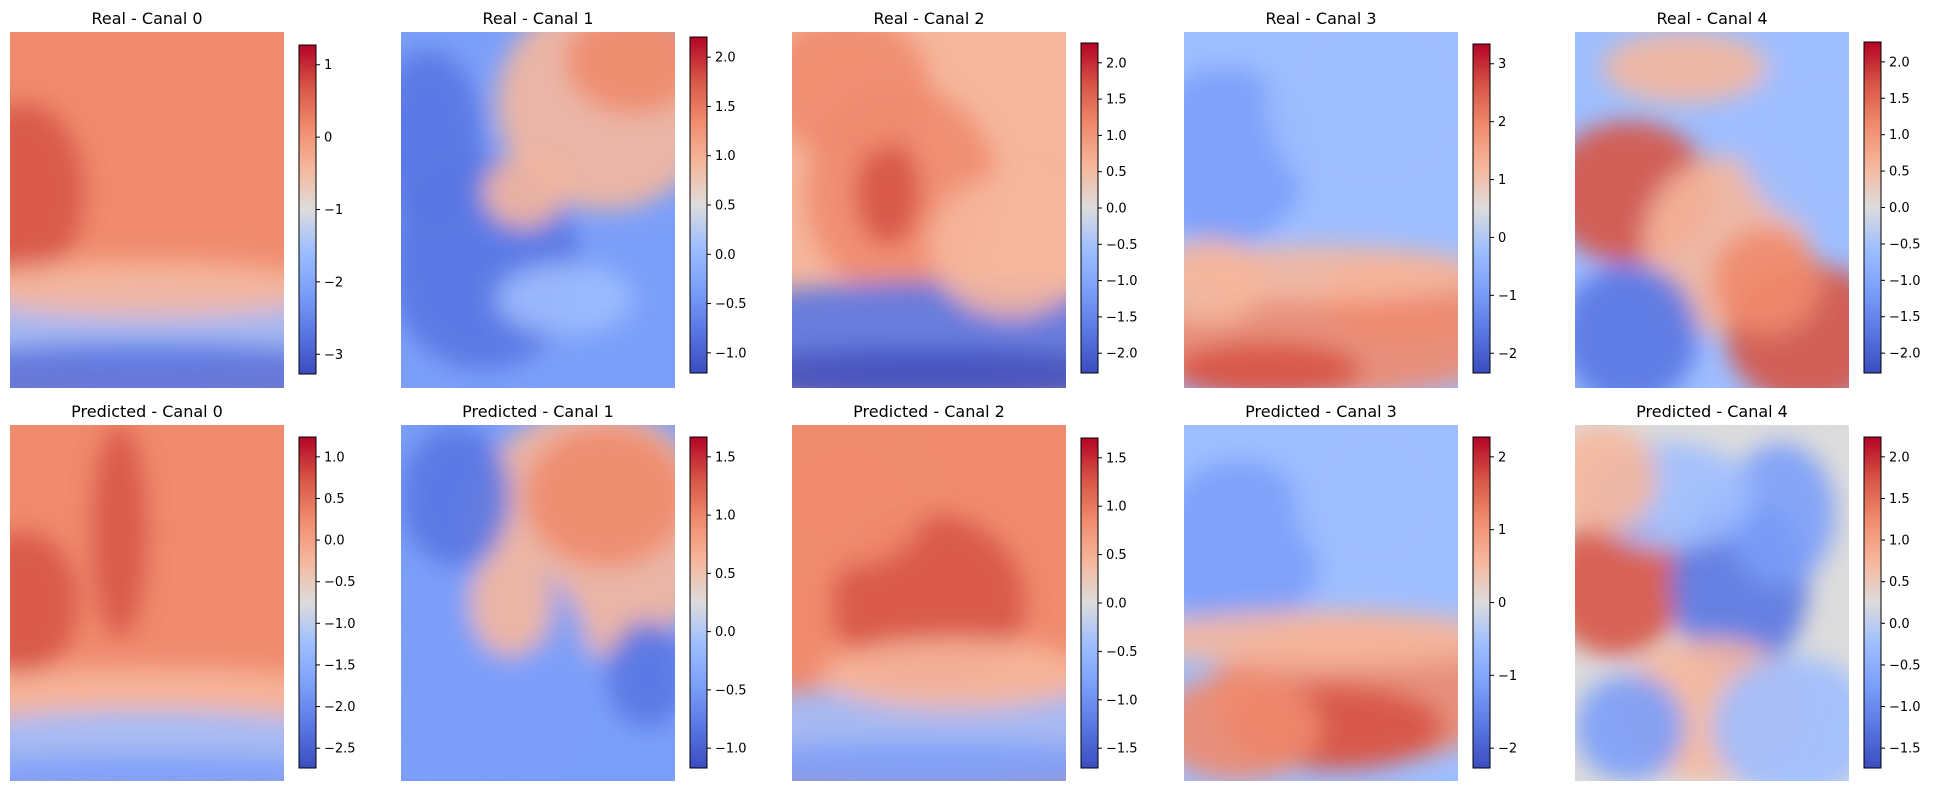 This screenshot has width=1933, height=790. I want to click on colorbar-tick-label: −2.5, so click(340, 749).